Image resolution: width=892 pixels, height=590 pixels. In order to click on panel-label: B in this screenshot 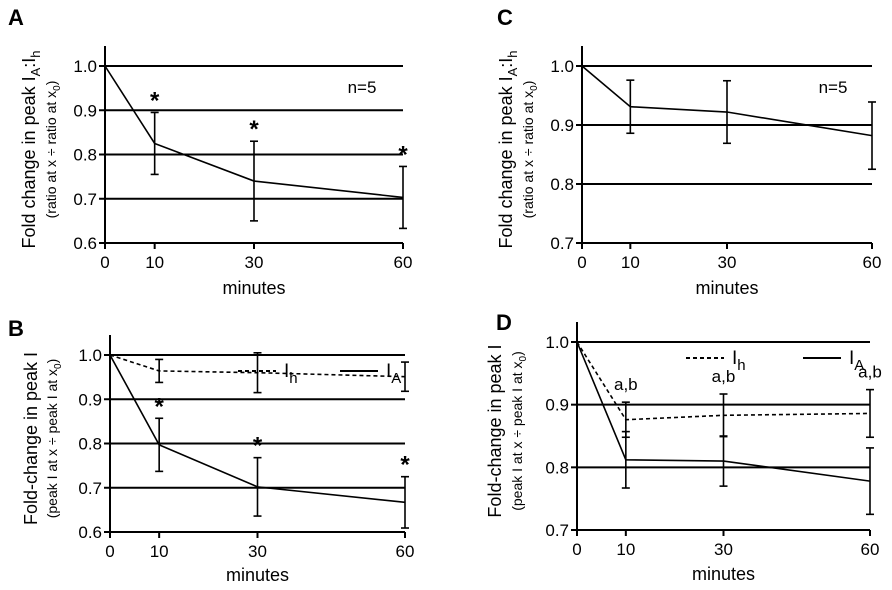, I will do `click(16, 328)`.